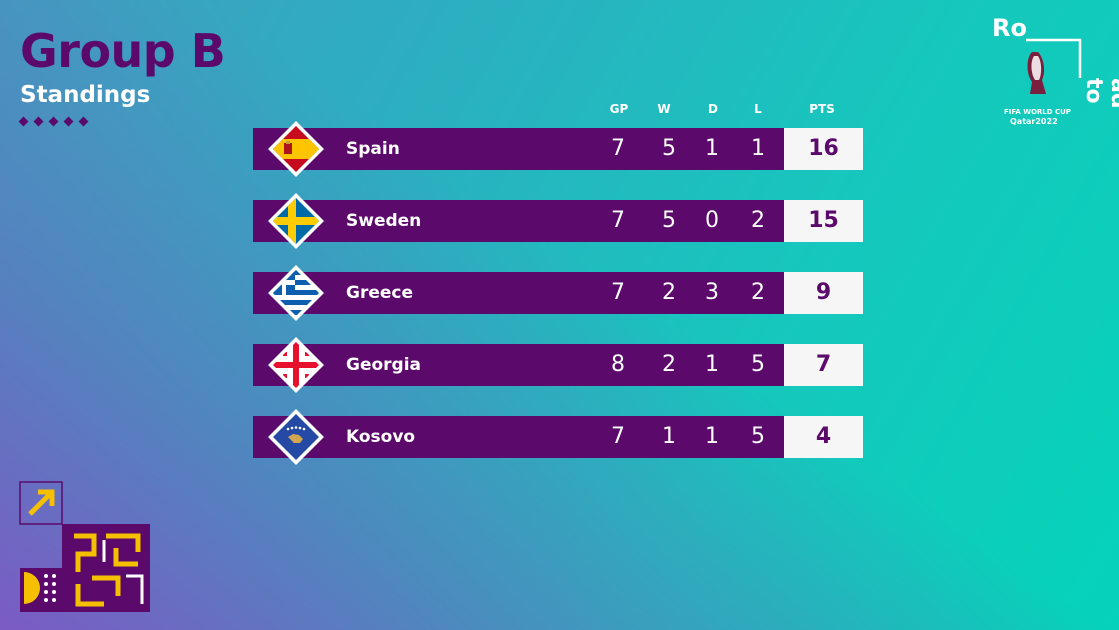 This screenshot has width=1119, height=630. What do you see at coordinates (123, 51) in the screenshot?
I see `page-title: Group B` at bounding box center [123, 51].